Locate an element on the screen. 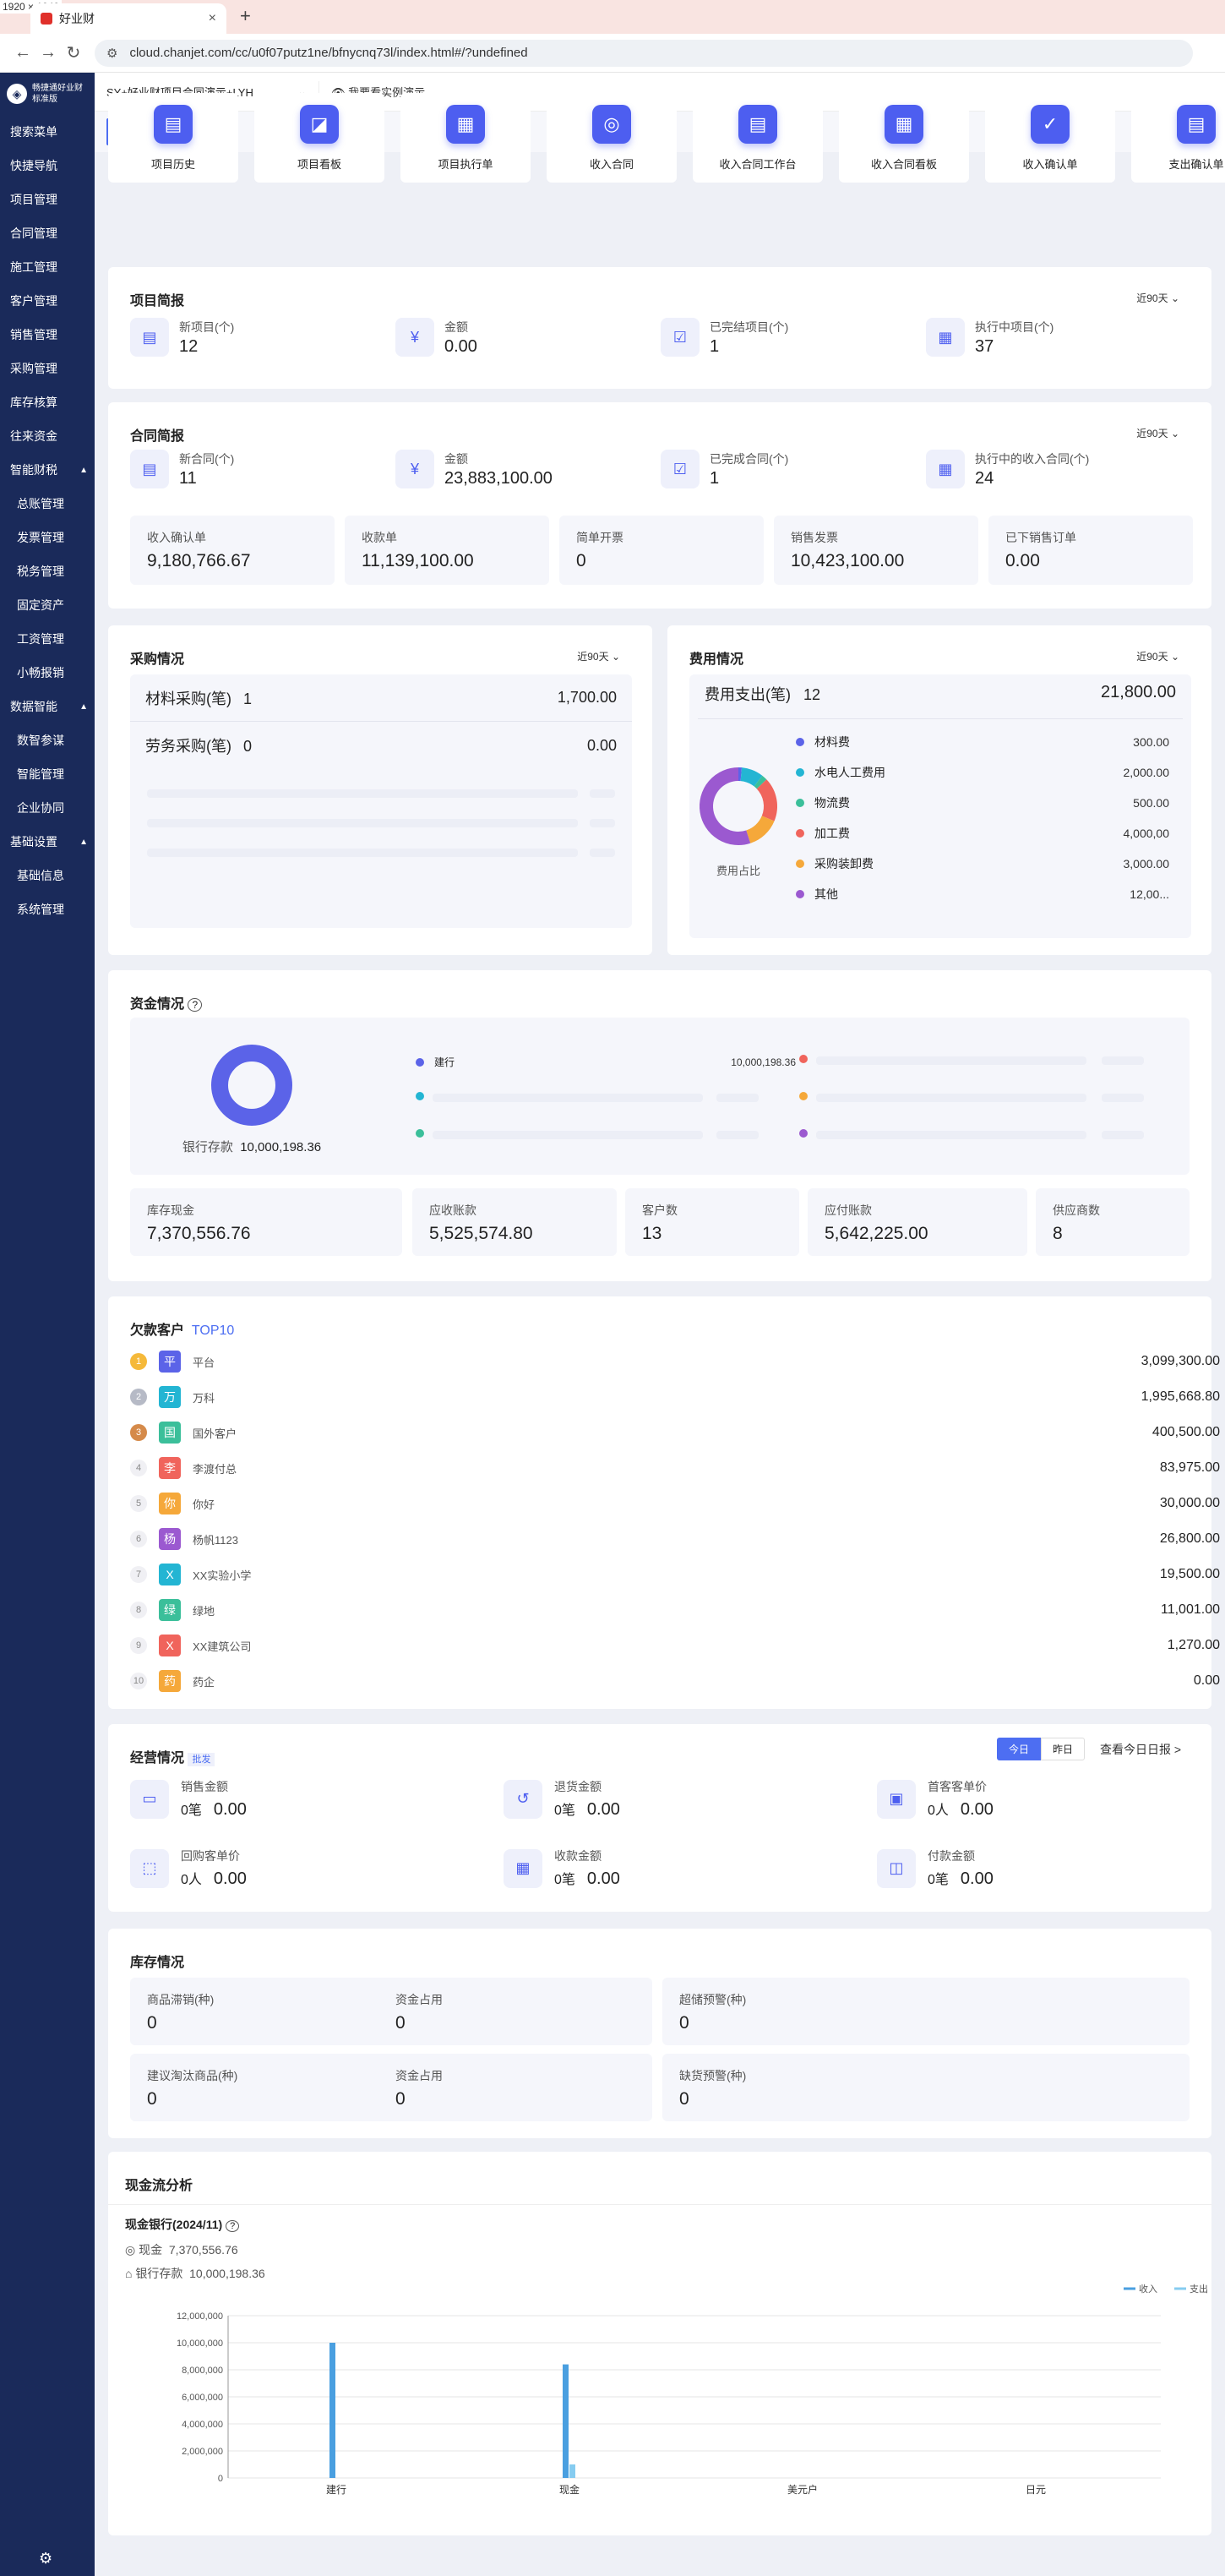 Image resolution: width=1225 pixels, height=2576 pixels. kpi-item: ¥ 金额 23,883,100.00 is located at coordinates (474, 469).